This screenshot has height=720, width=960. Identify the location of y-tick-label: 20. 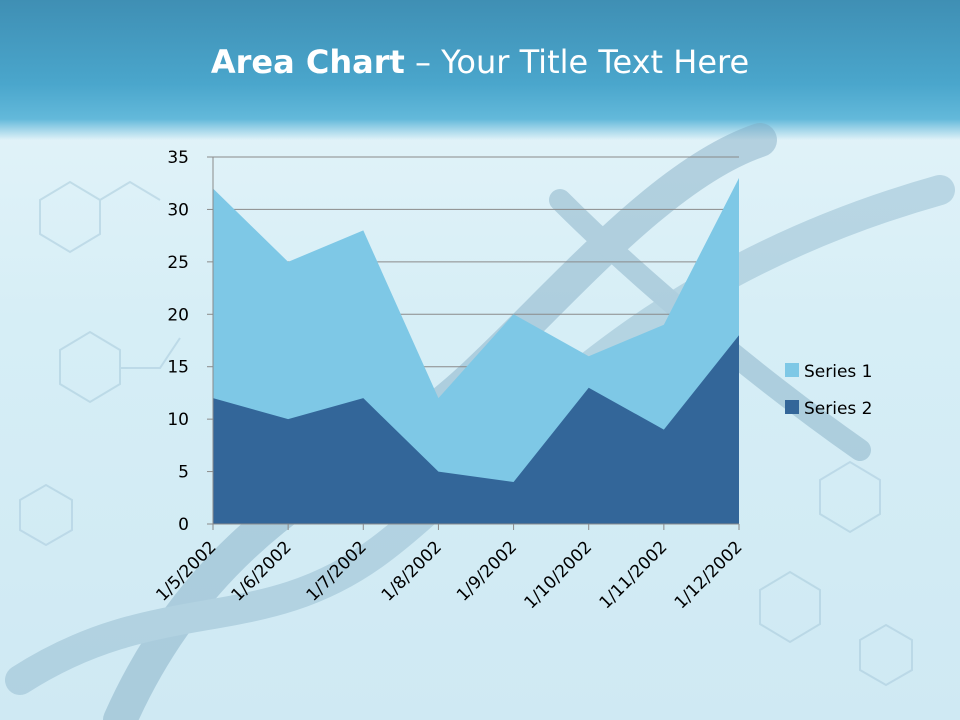
(178, 315).